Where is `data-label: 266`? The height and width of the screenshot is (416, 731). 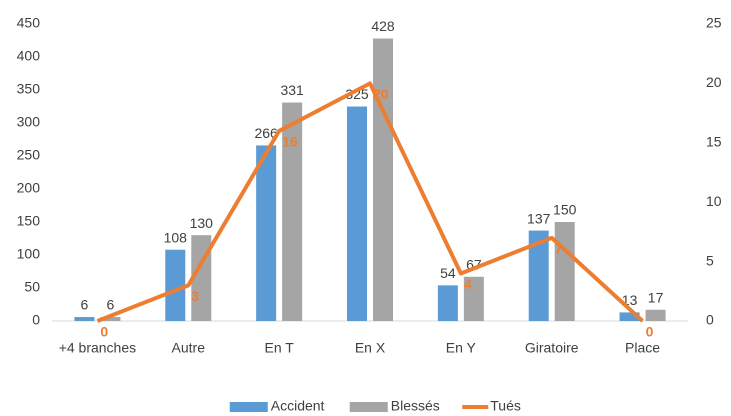
data-label: 266 is located at coordinates (266, 133).